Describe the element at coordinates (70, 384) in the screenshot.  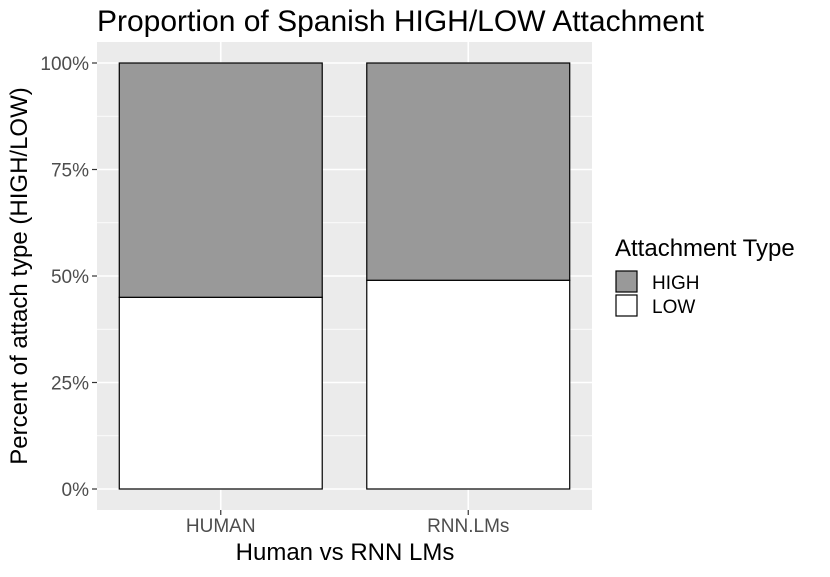
I see `y-tick-label: 25%` at that location.